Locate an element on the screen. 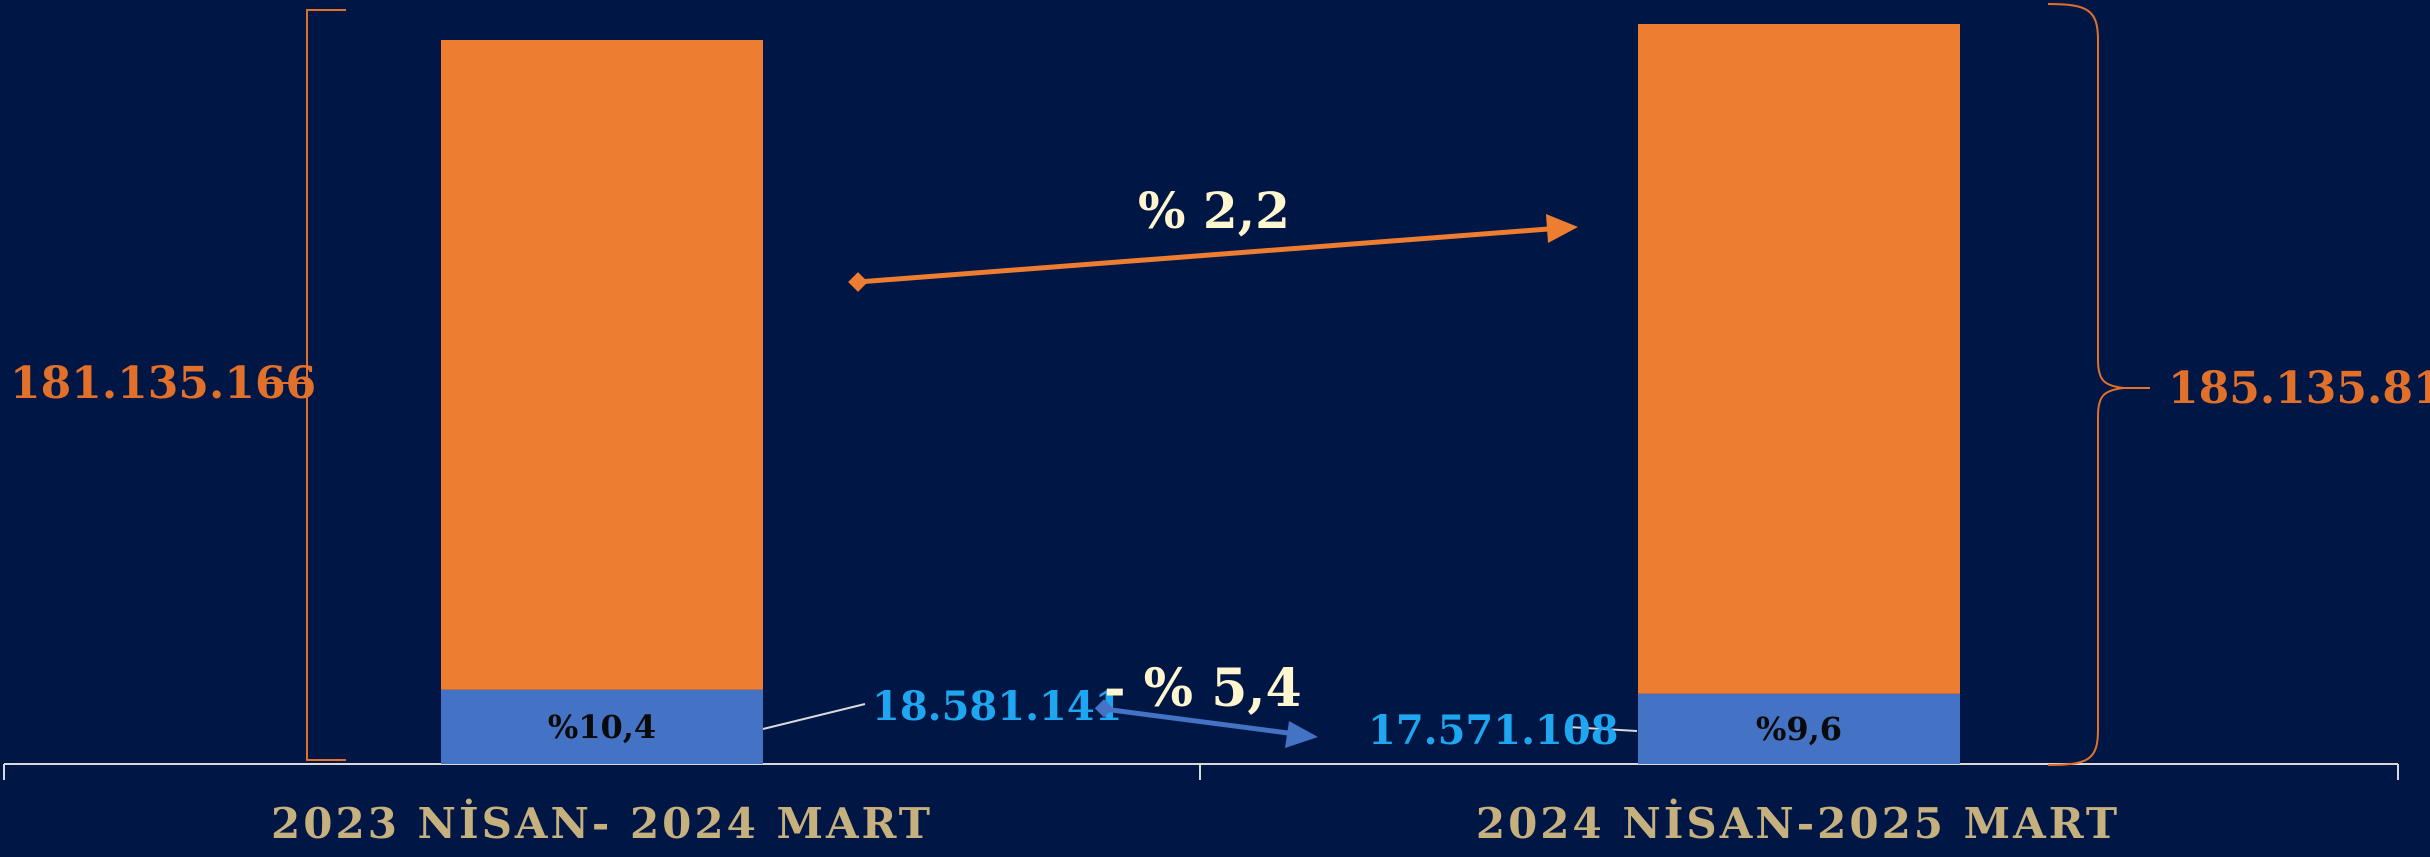 The image size is (2430, 857). total-change-arrow-line is located at coordinates (1203, 255).